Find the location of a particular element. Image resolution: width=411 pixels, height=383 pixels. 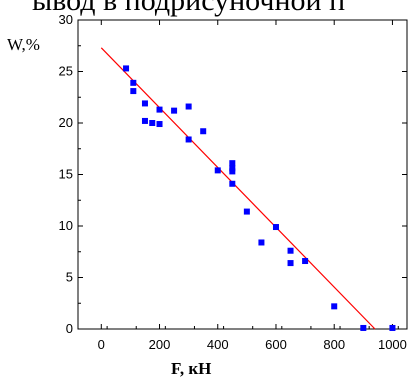

x-tick-label: 600 is located at coordinates (276, 344).